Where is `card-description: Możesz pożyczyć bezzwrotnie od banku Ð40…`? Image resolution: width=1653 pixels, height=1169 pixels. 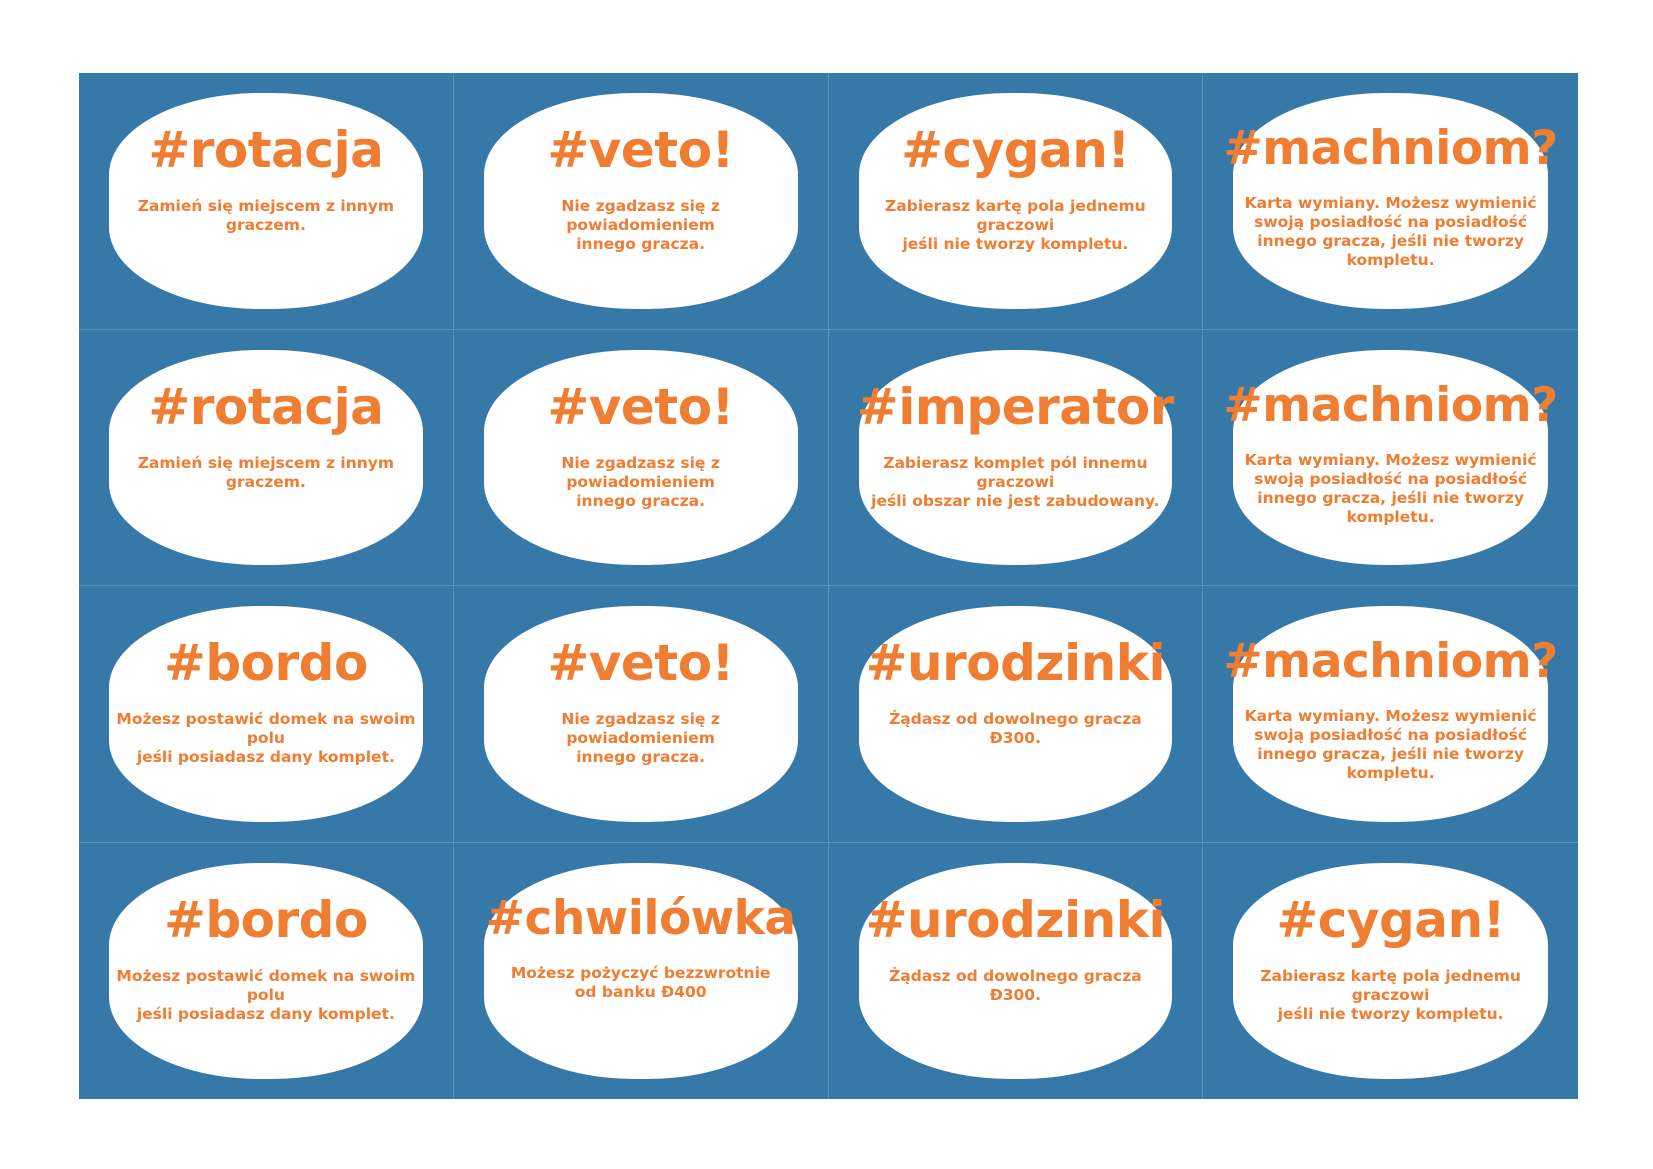 card-description: Możesz pożyczyć bezzwrotnie od banku Ð40… is located at coordinates (640, 982).